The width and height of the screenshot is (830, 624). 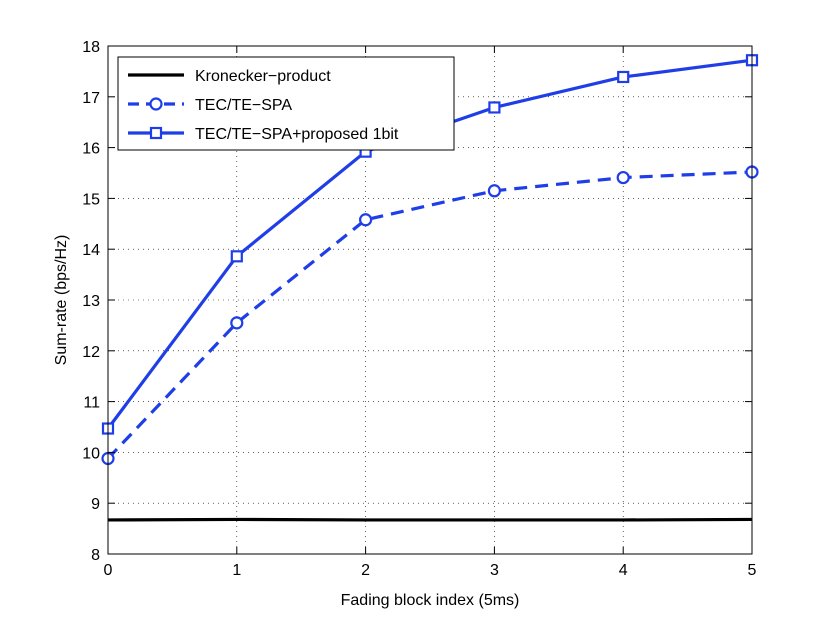 What do you see at coordinates (91, 47) in the screenshot?
I see `y-tick-label: 18` at bounding box center [91, 47].